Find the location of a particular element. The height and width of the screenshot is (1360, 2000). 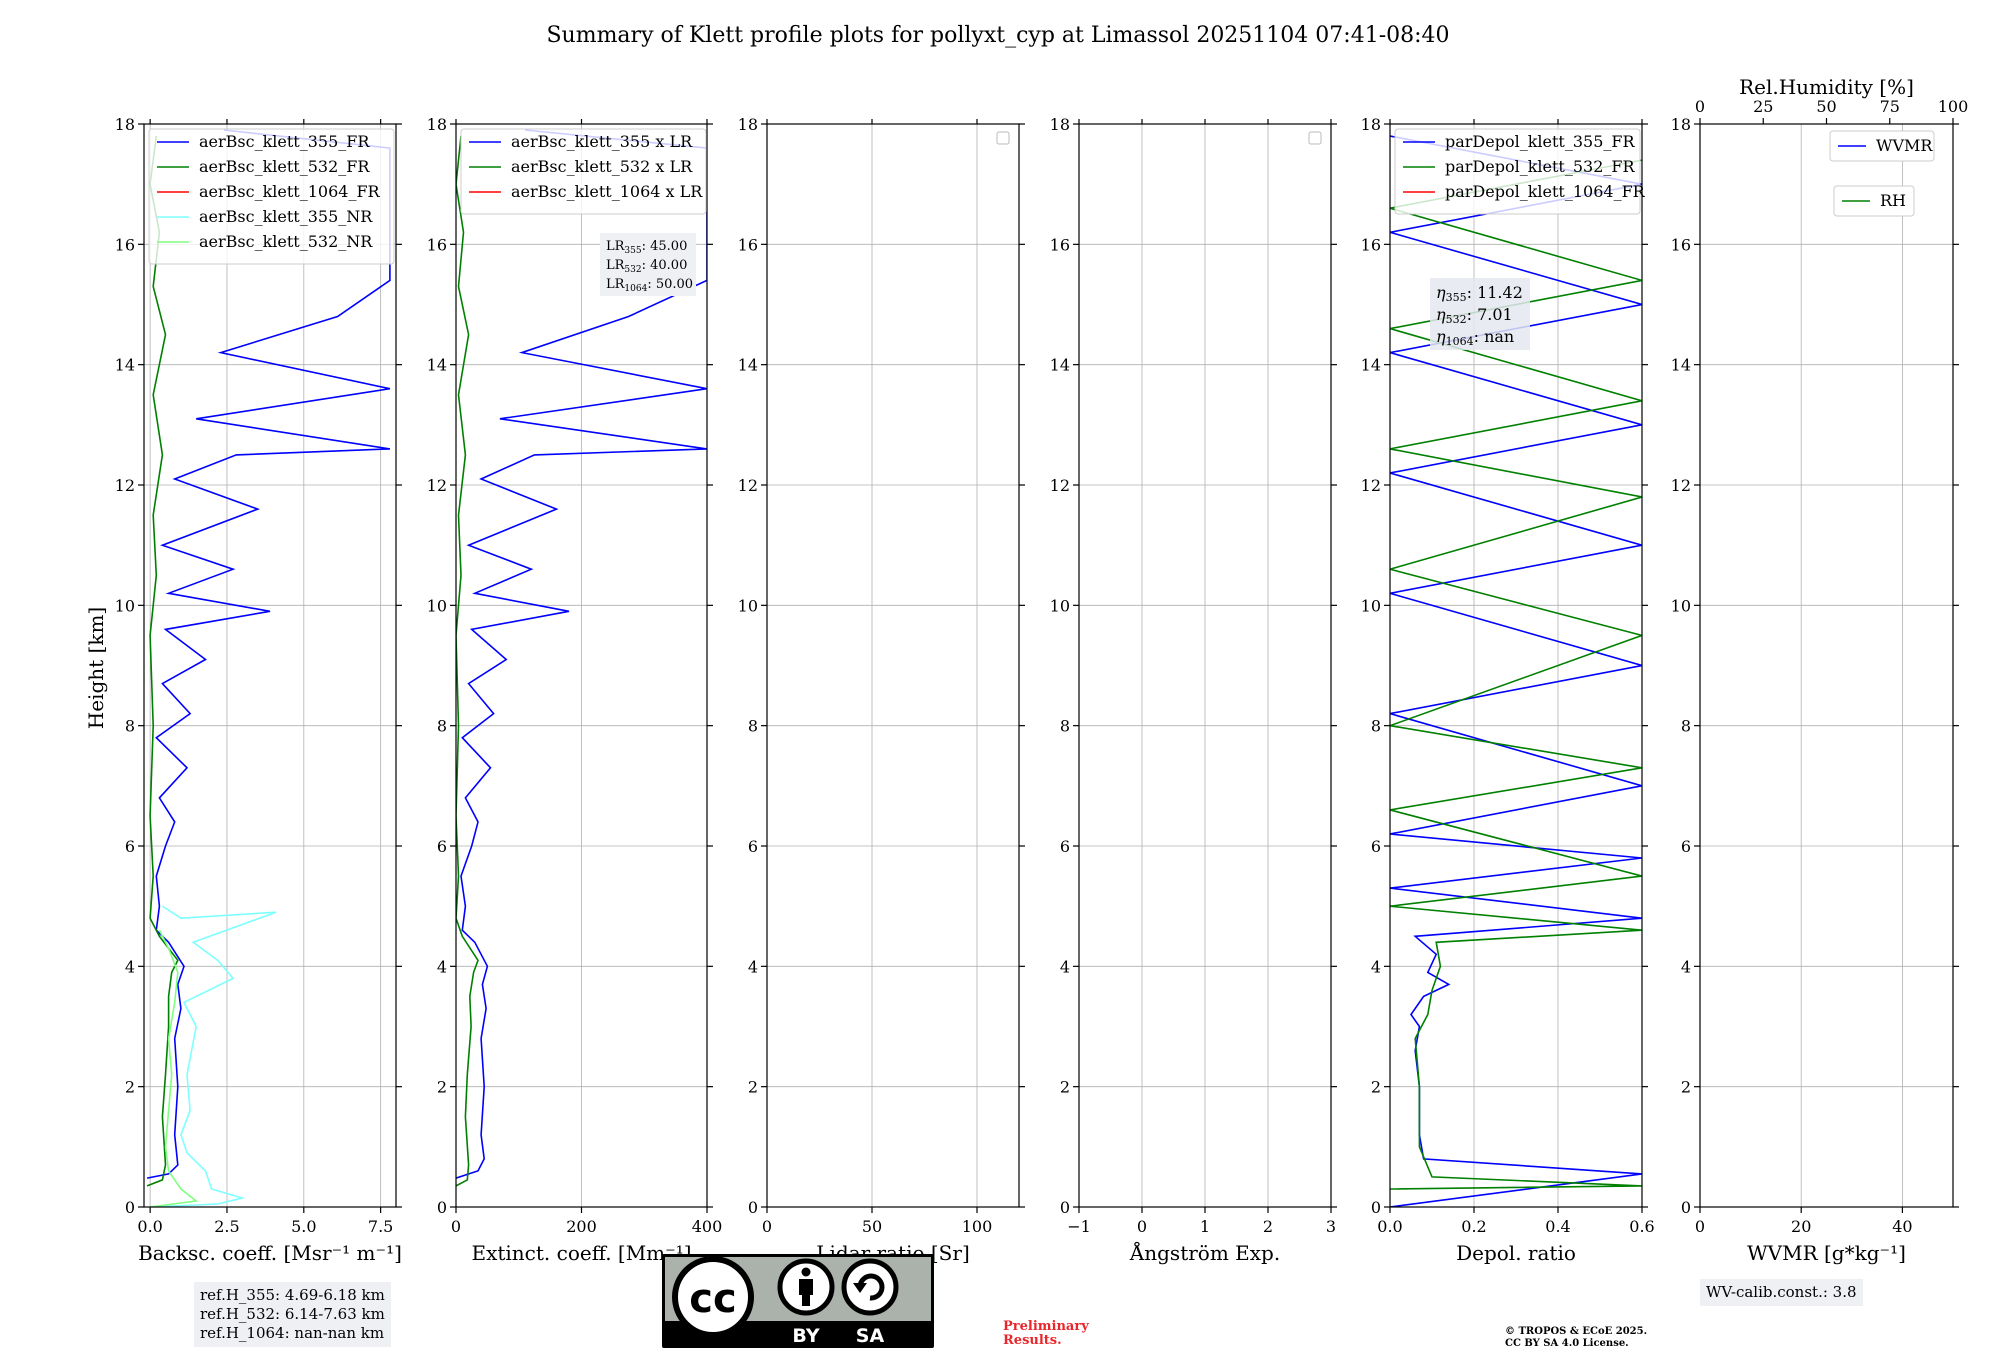

lidar-ratio-entry-355: LR355: 45.00 is located at coordinates (646, 247).